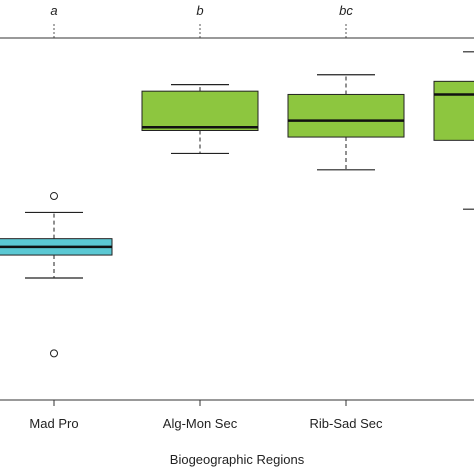 The image size is (474, 474). Describe the element at coordinates (346, 10) in the screenshot. I see `significance-letter: bc` at that location.